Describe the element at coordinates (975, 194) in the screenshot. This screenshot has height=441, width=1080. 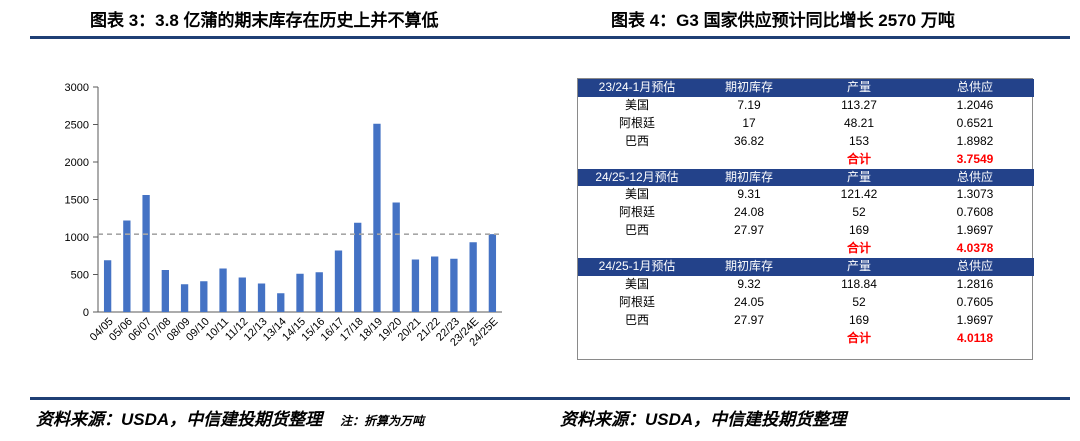
I see `table-cell: 1.3073` at that location.